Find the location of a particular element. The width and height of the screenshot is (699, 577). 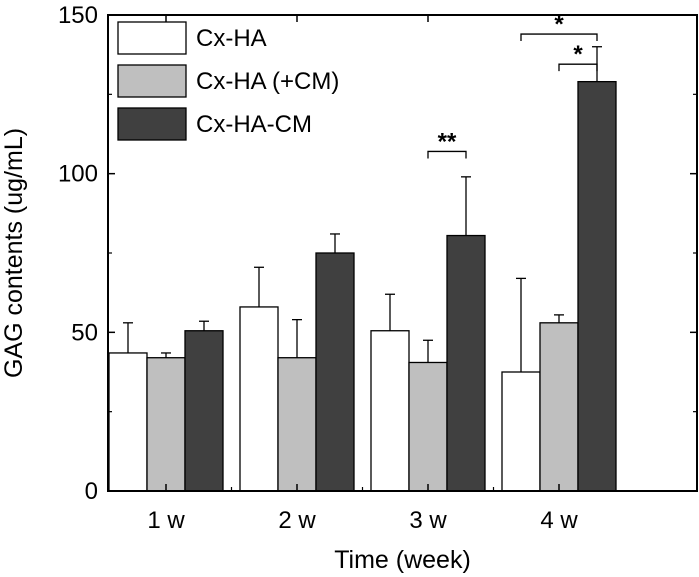

x-tick-label: 3 w is located at coordinates (428, 520).